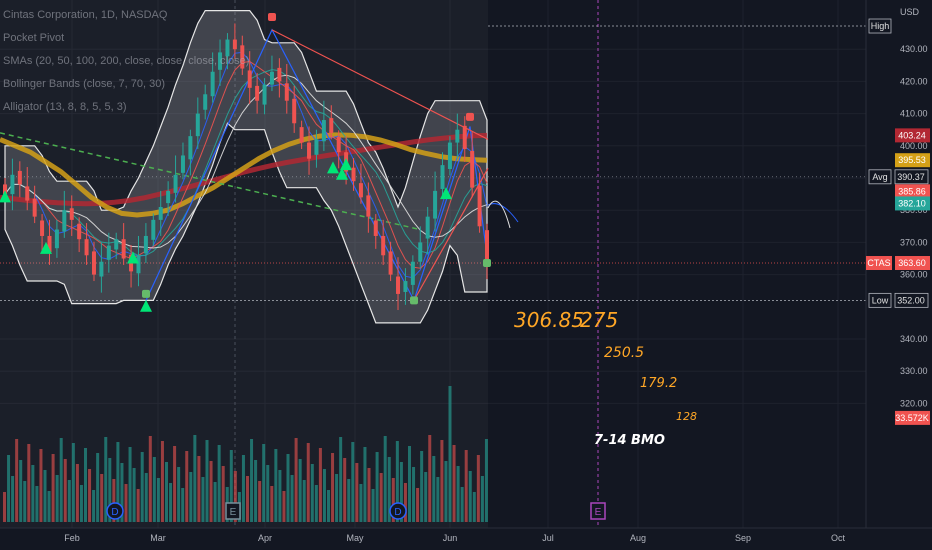 This screenshot has height=550, width=932. Describe the element at coordinates (33, 38) in the screenshot. I see `legend-item: Pocket Pivot` at that location.